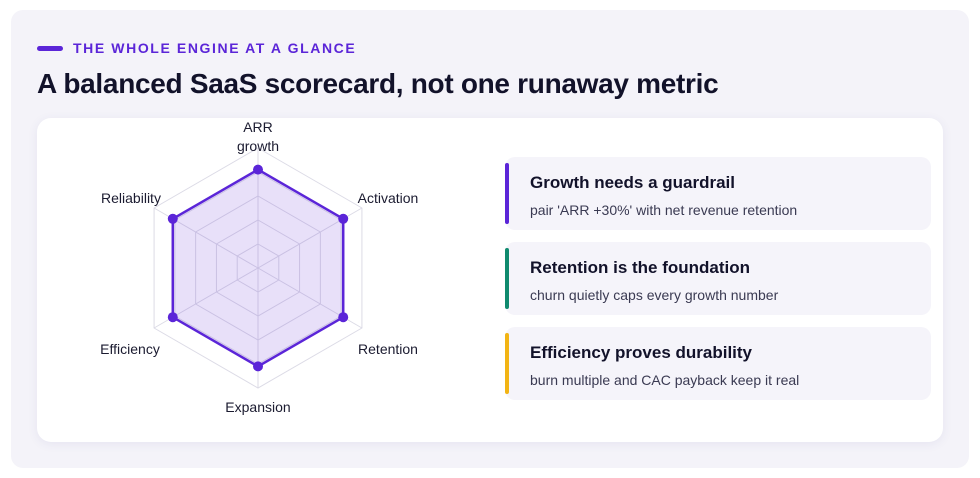  What do you see at coordinates (257, 407) in the screenshot?
I see `radar-axis-label: Expansion` at bounding box center [257, 407].